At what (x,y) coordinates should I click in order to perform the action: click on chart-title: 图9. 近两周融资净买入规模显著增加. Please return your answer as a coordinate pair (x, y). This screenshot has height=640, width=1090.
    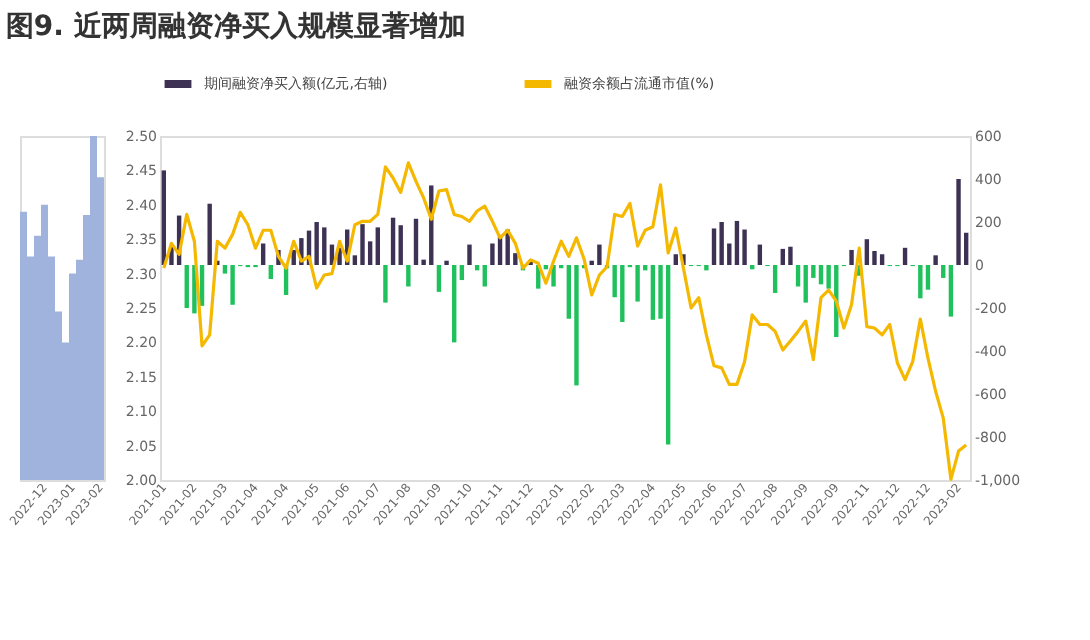
    Looking at the image, I should click on (235, 26).